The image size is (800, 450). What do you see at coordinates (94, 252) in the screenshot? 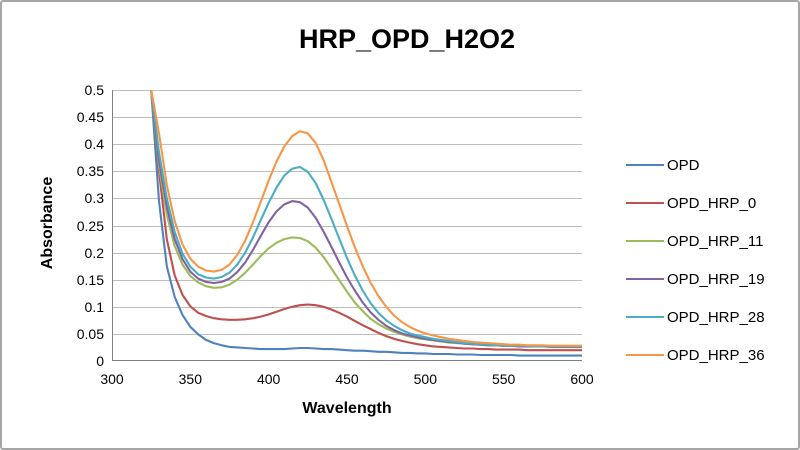
I see `y-tick-label: 0.2` at bounding box center [94, 252].